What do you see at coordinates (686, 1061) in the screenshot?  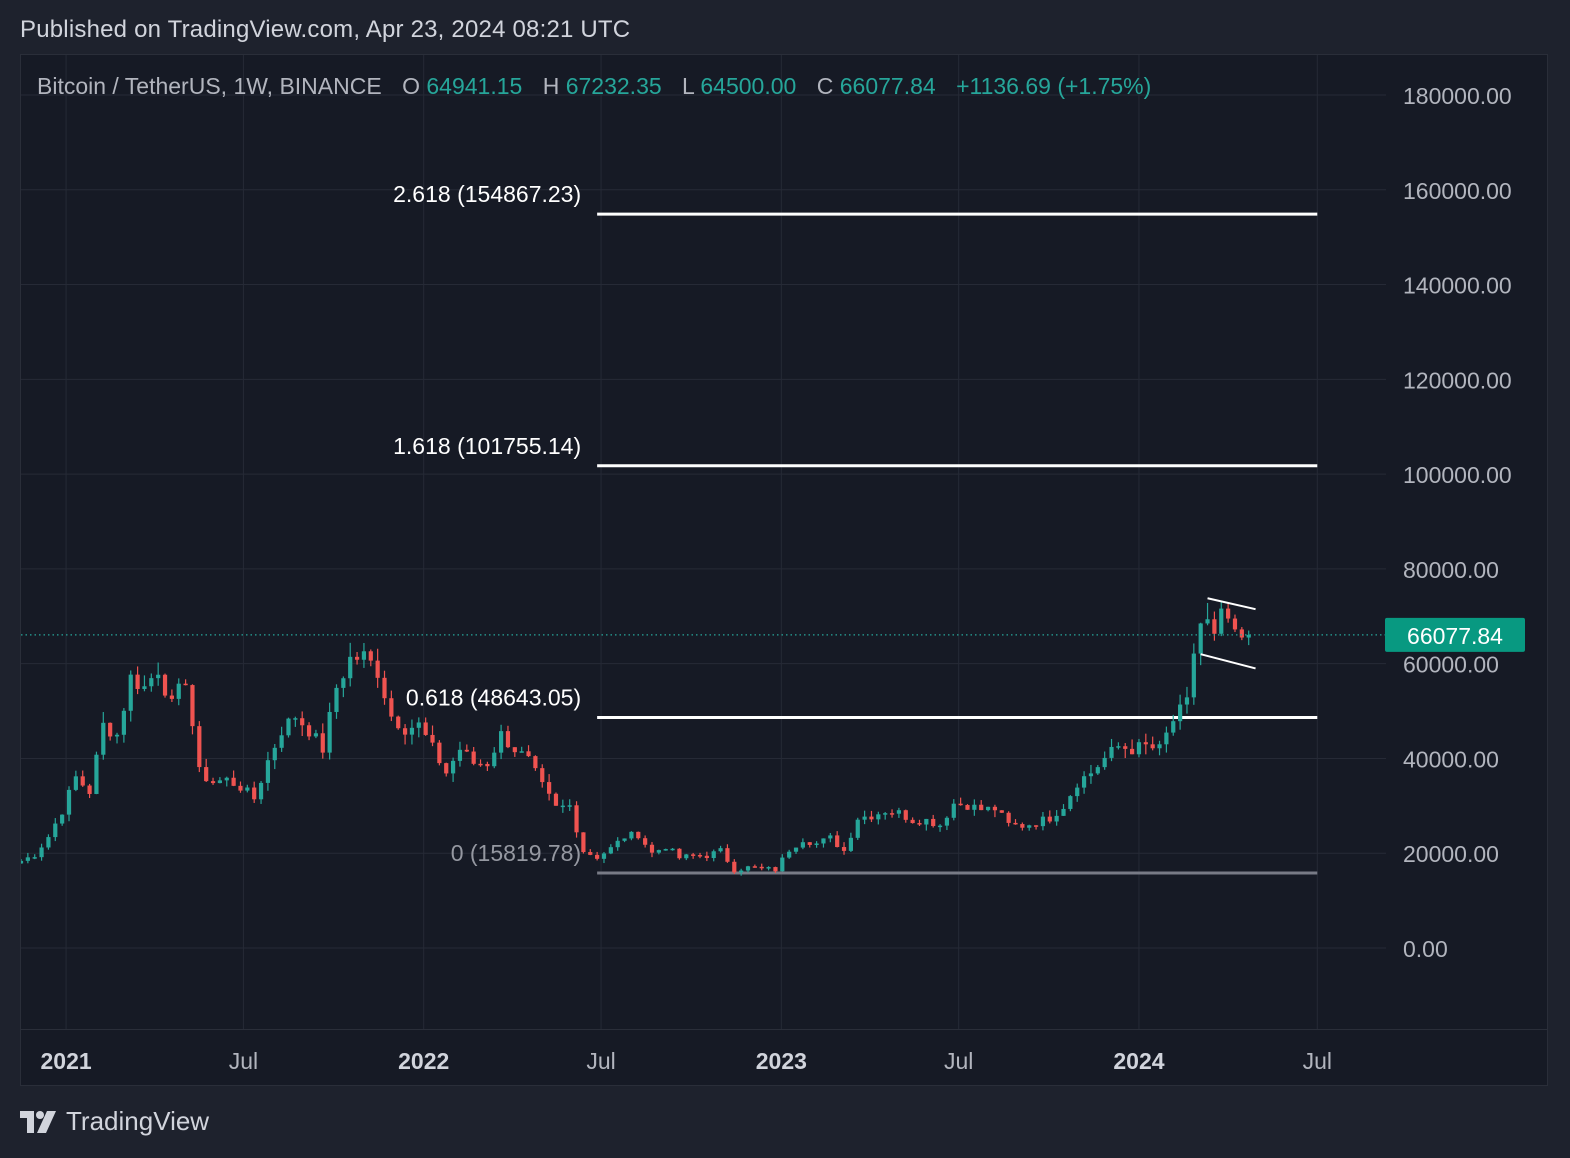 I see `time-axis: 2021 Jul 2022 Jul 2023 Jul 2024 Jul` at bounding box center [686, 1061].